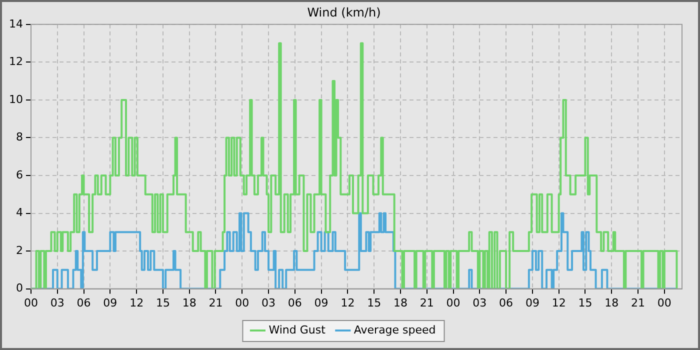 This screenshot has width=700, height=350. I want to click on legend-label: Average speed, so click(395, 329).